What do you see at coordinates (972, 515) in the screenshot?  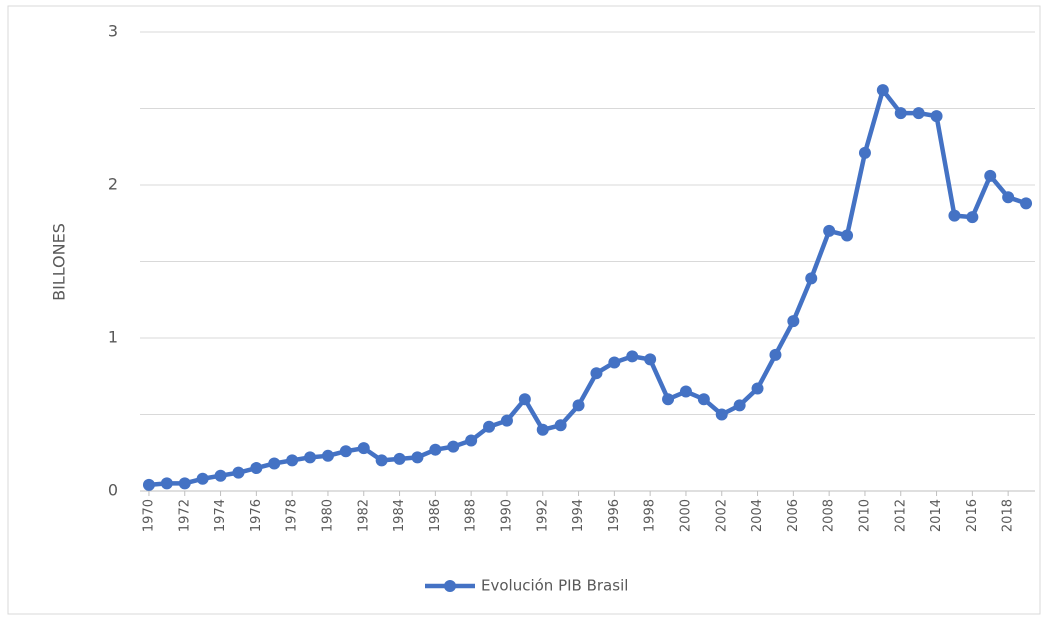 I see `x-tick-label: 2016` at bounding box center [972, 515].